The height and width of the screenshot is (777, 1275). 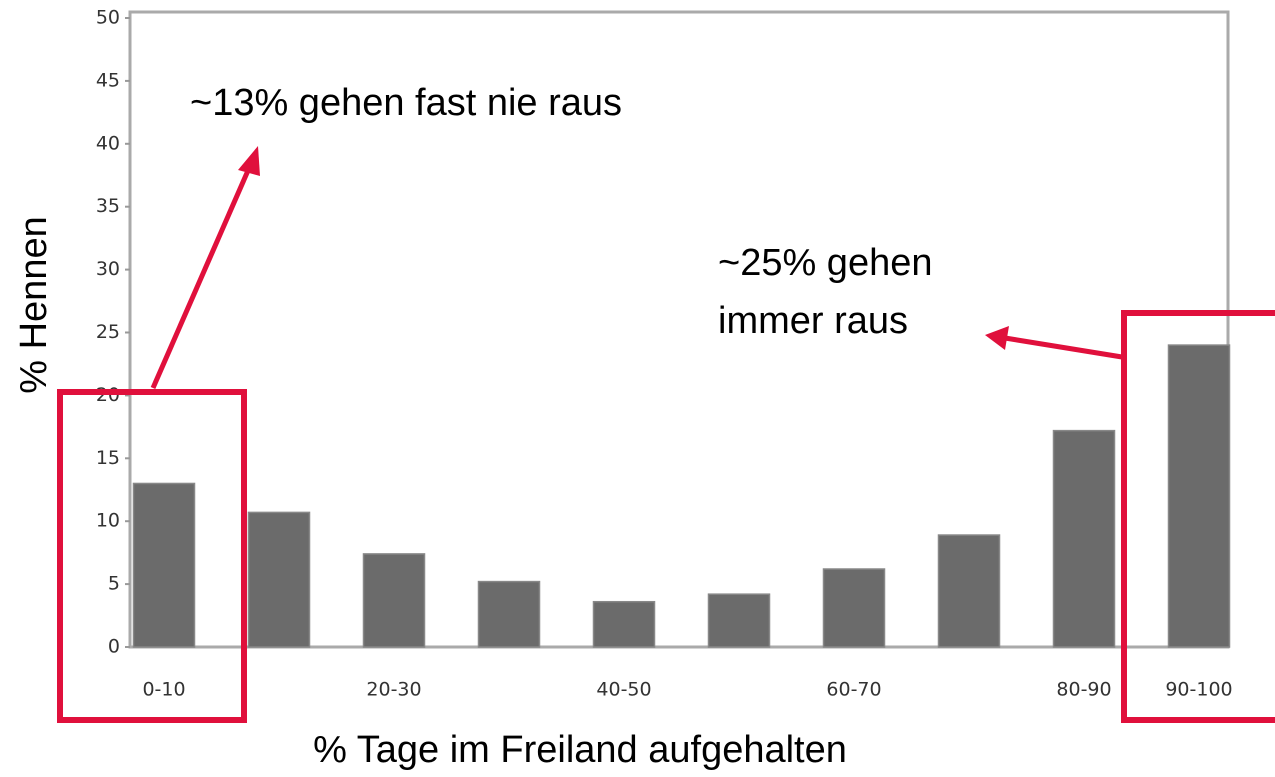 What do you see at coordinates (1198, 690) in the screenshot?
I see `x-tick-label: 90-100` at bounding box center [1198, 690].